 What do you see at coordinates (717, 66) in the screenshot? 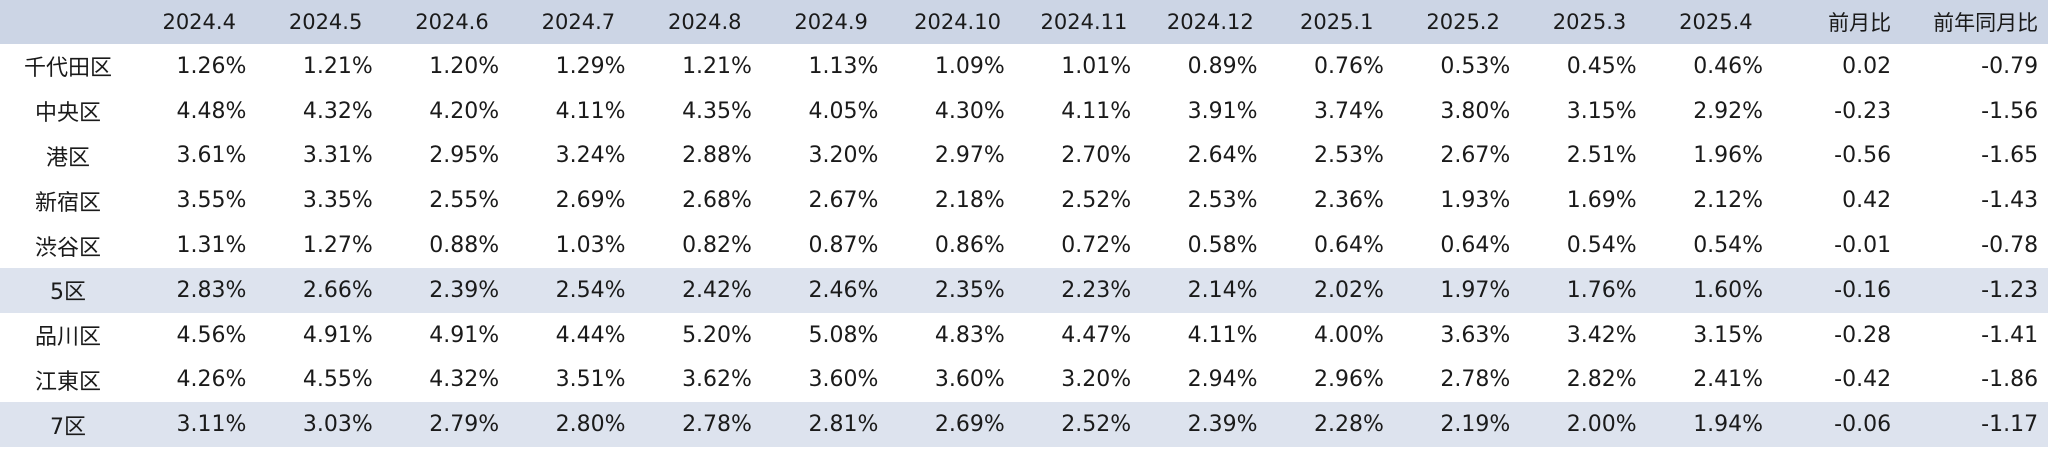
I see `rate-cell: 1.21%` at bounding box center [717, 66].